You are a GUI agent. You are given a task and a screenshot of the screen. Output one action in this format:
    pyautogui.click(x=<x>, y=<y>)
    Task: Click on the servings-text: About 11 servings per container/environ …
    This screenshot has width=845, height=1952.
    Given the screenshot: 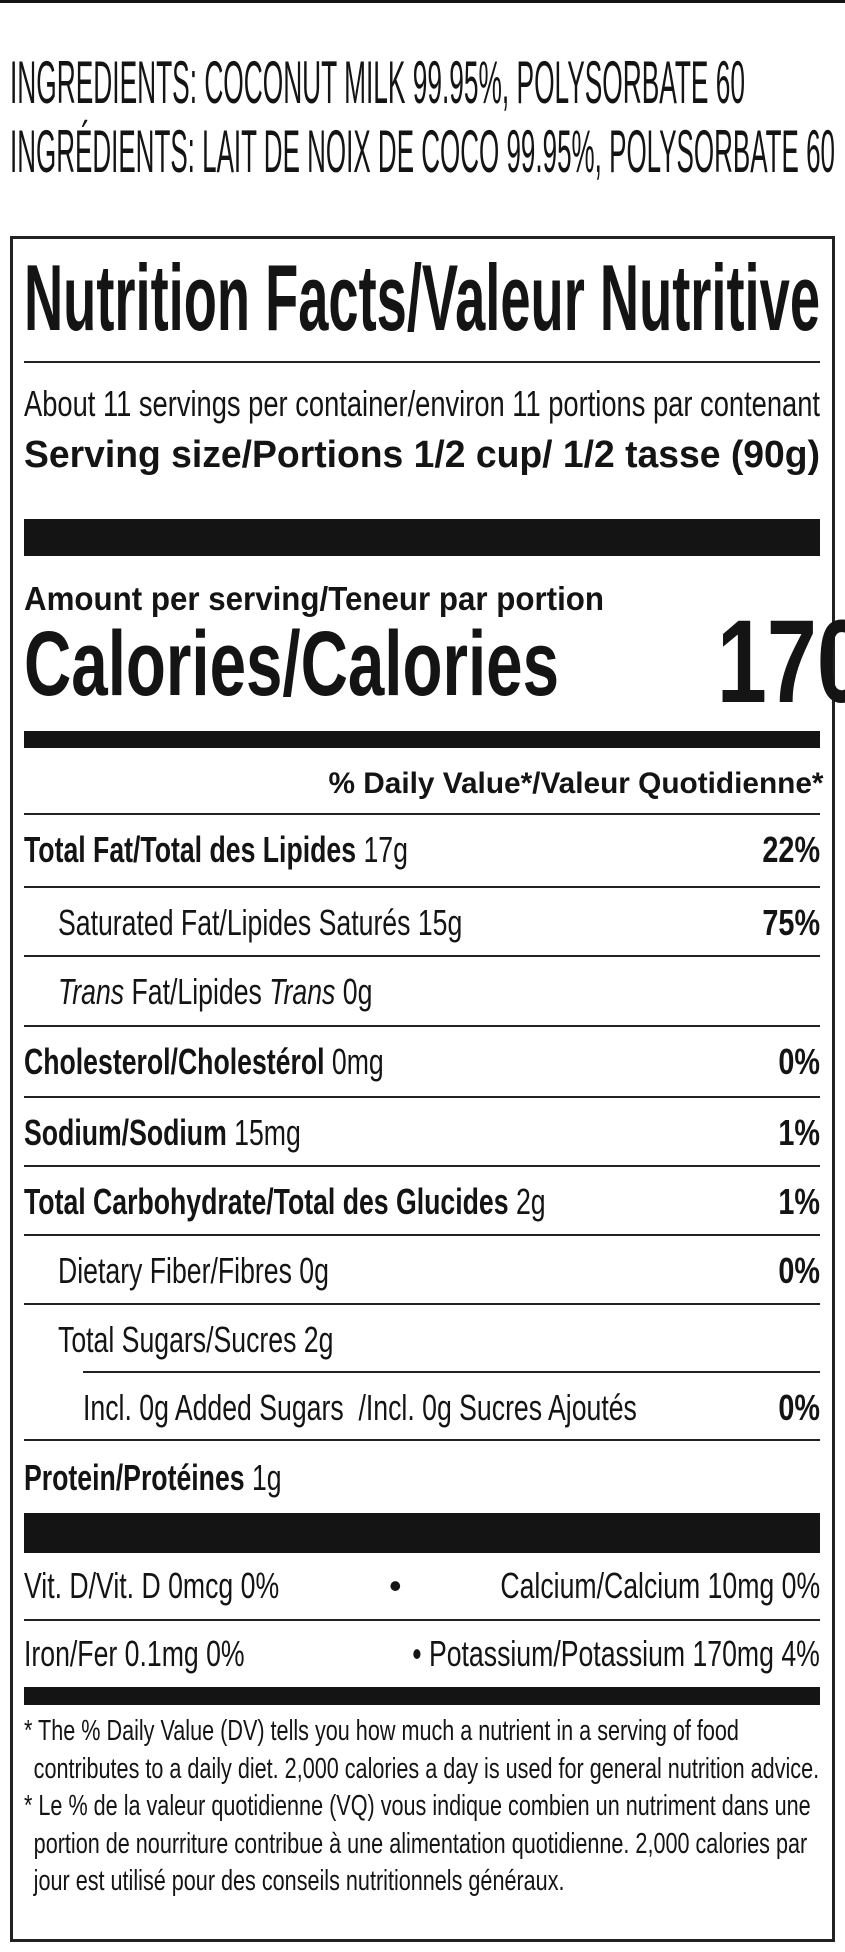 What is the action you would take?
    pyautogui.click(x=422, y=403)
    